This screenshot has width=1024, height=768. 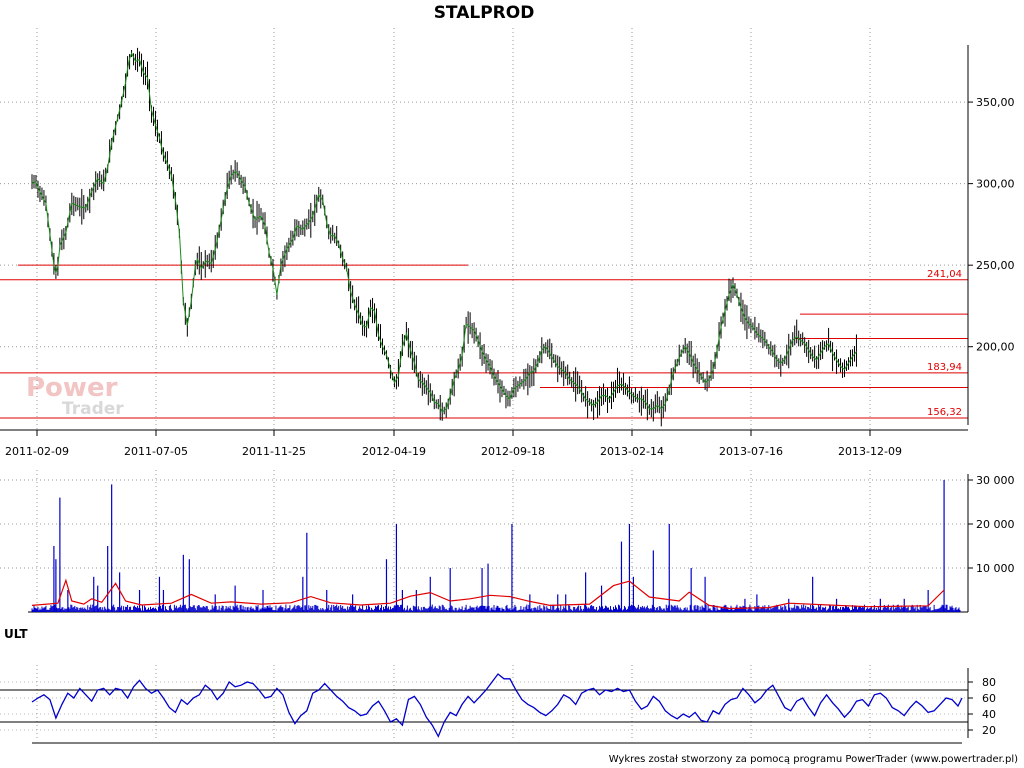 I want to click on volume-y-ticks: 10 000 20 000 30 000, so click(x=991, y=524).